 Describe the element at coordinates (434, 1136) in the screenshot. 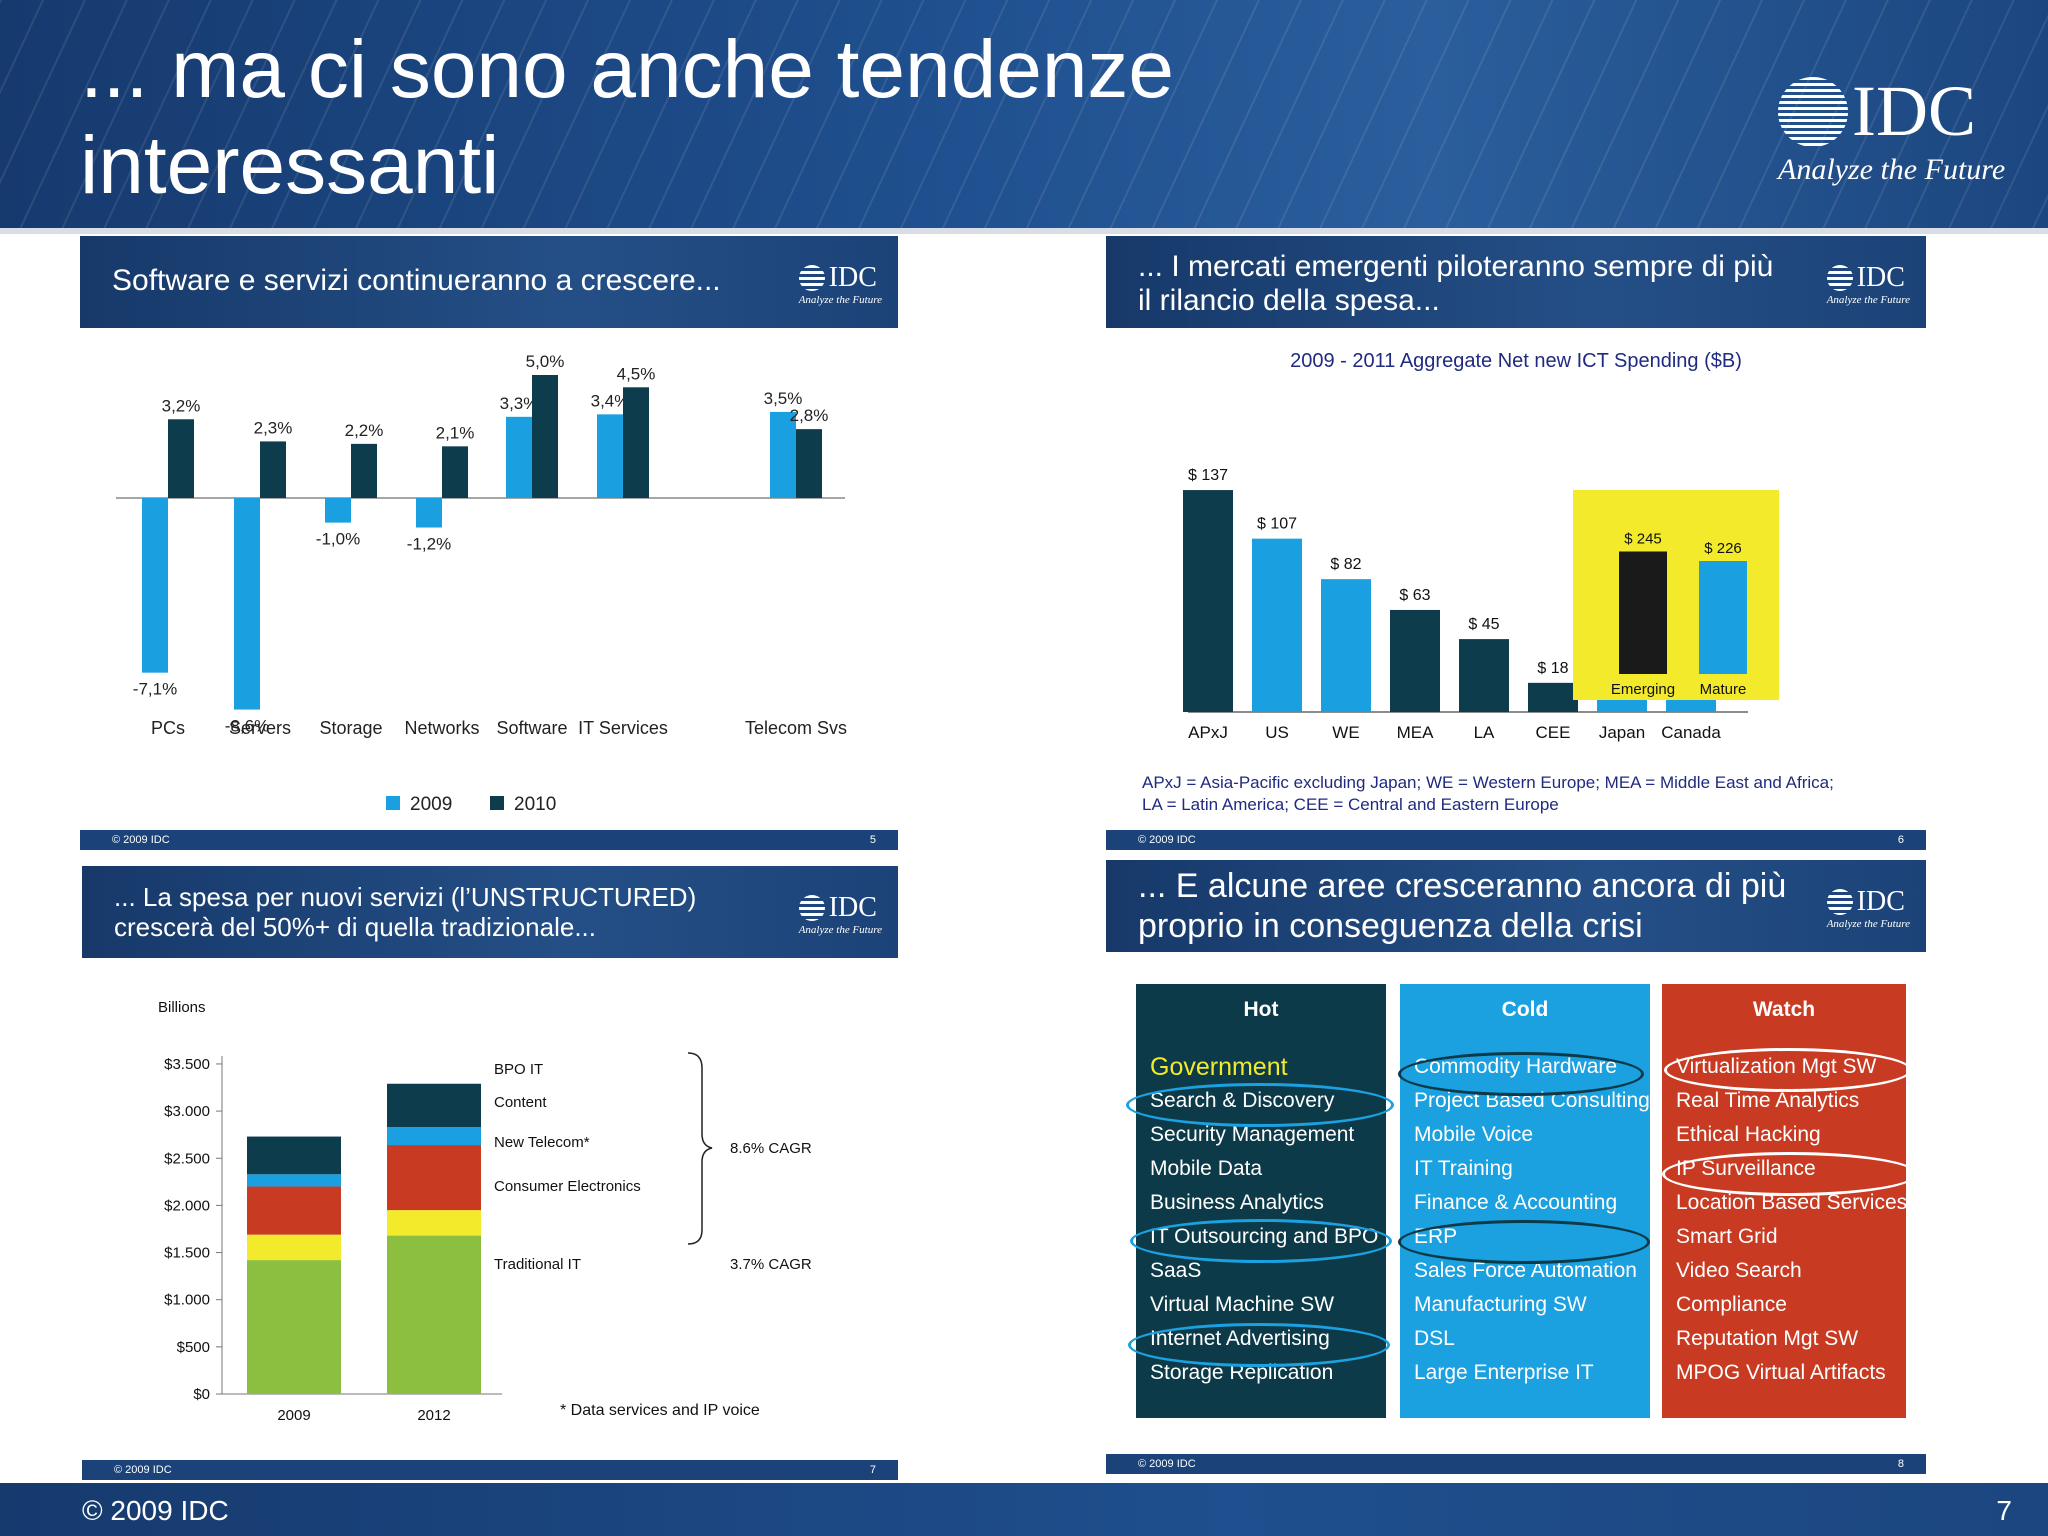

I see `segment-content-2012` at that location.